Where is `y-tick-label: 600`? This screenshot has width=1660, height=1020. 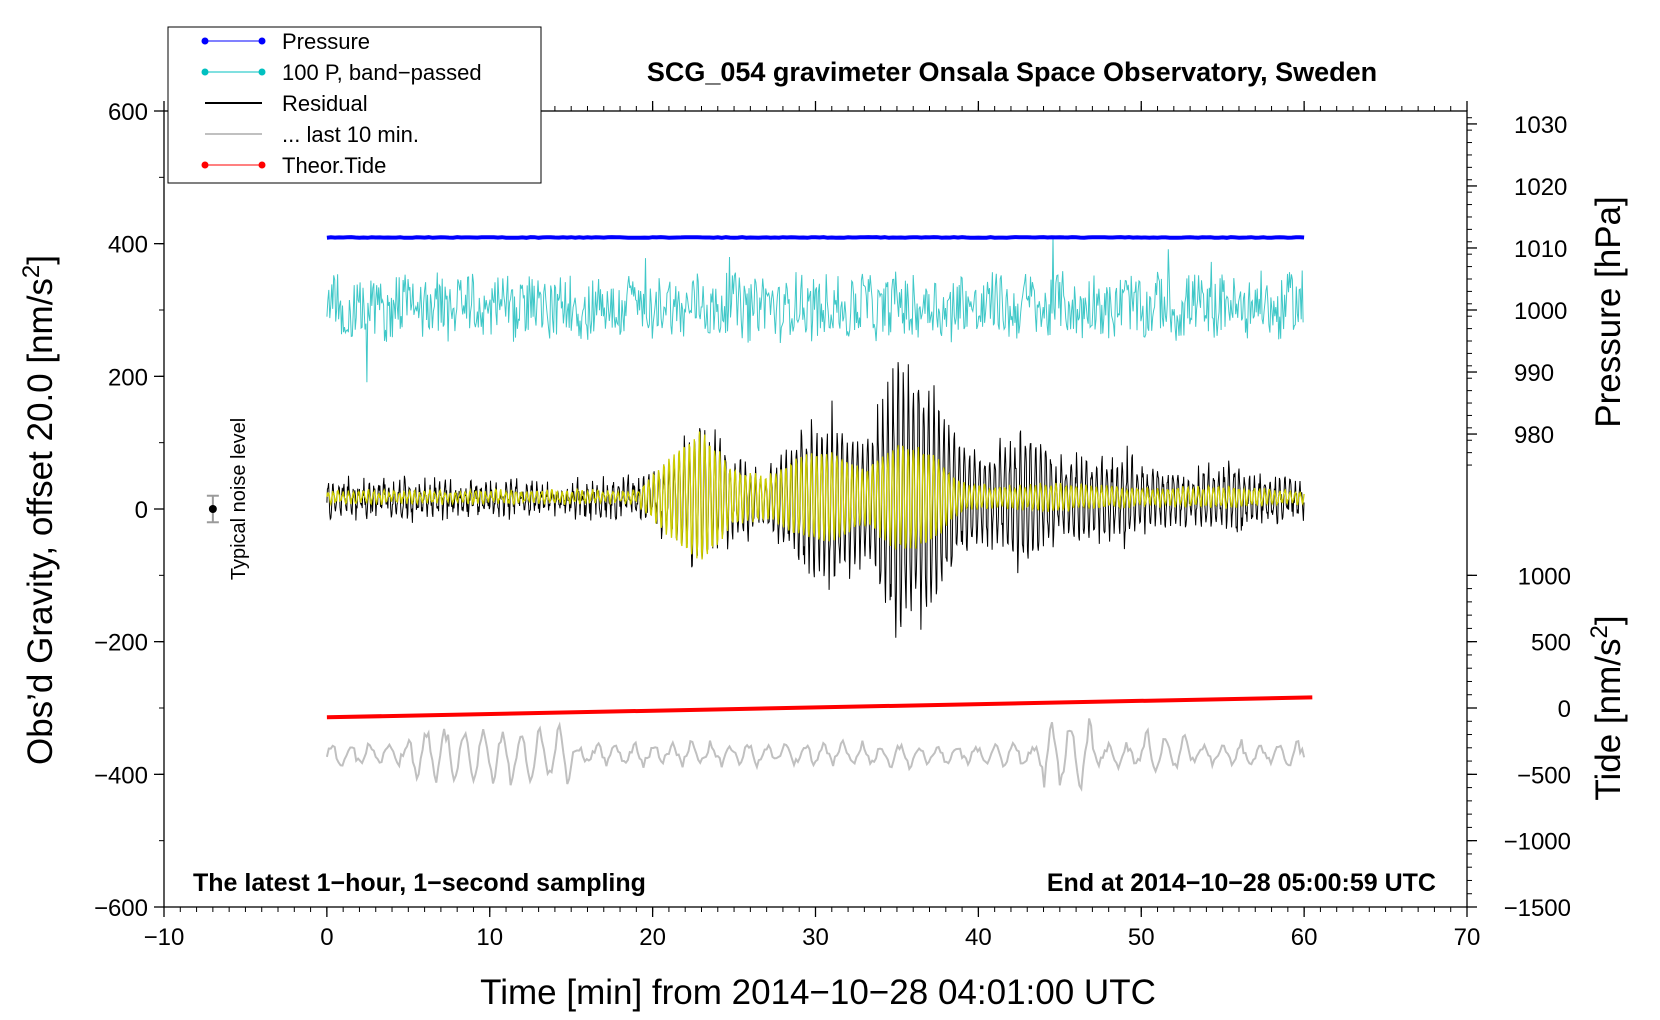 y-tick-label: 600 is located at coordinates (128, 112).